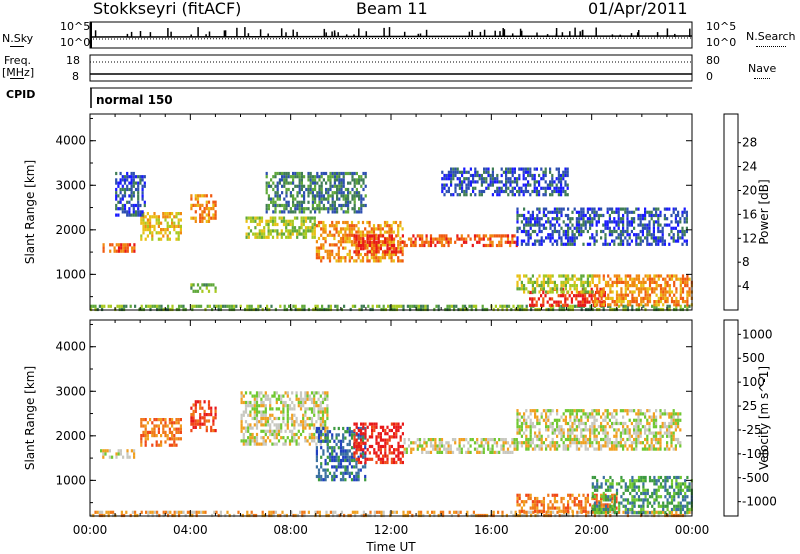 This screenshot has width=800, height=554. Describe the element at coordinates (18, 38) in the screenshot. I see `nsky-label: N.Sky` at that location.